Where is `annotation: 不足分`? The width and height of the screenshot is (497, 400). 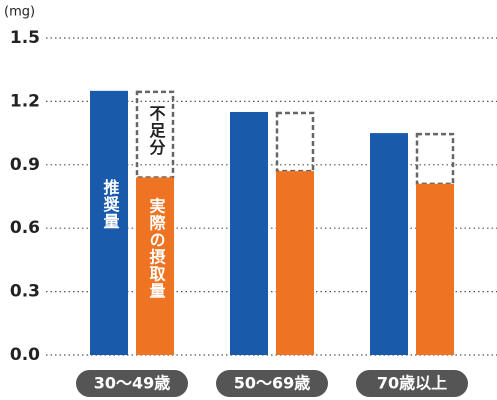
annotation: 不足分 is located at coordinates (156, 130).